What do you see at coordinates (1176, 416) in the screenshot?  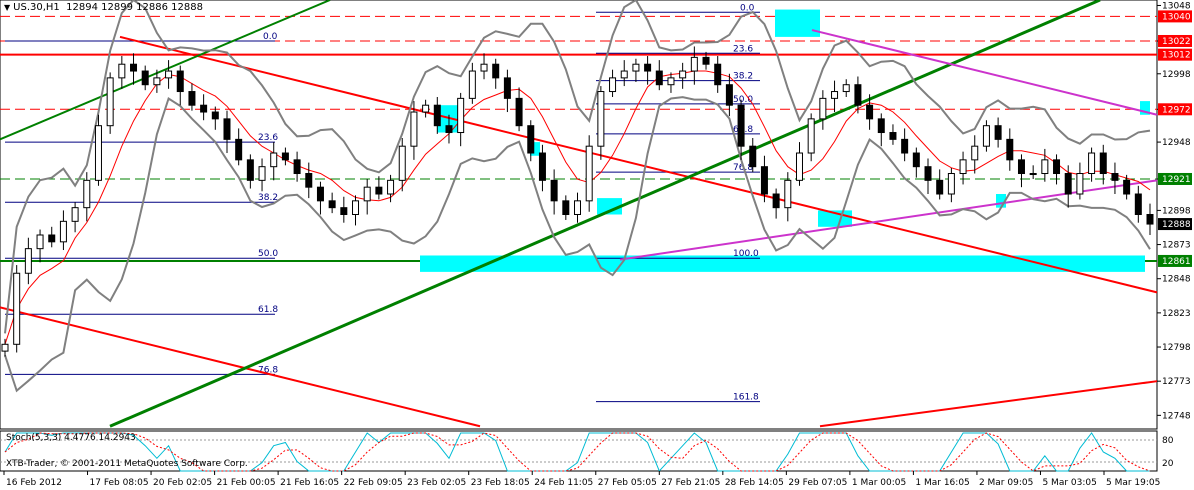 I see `y-tick-label: 12748` at bounding box center [1176, 416].